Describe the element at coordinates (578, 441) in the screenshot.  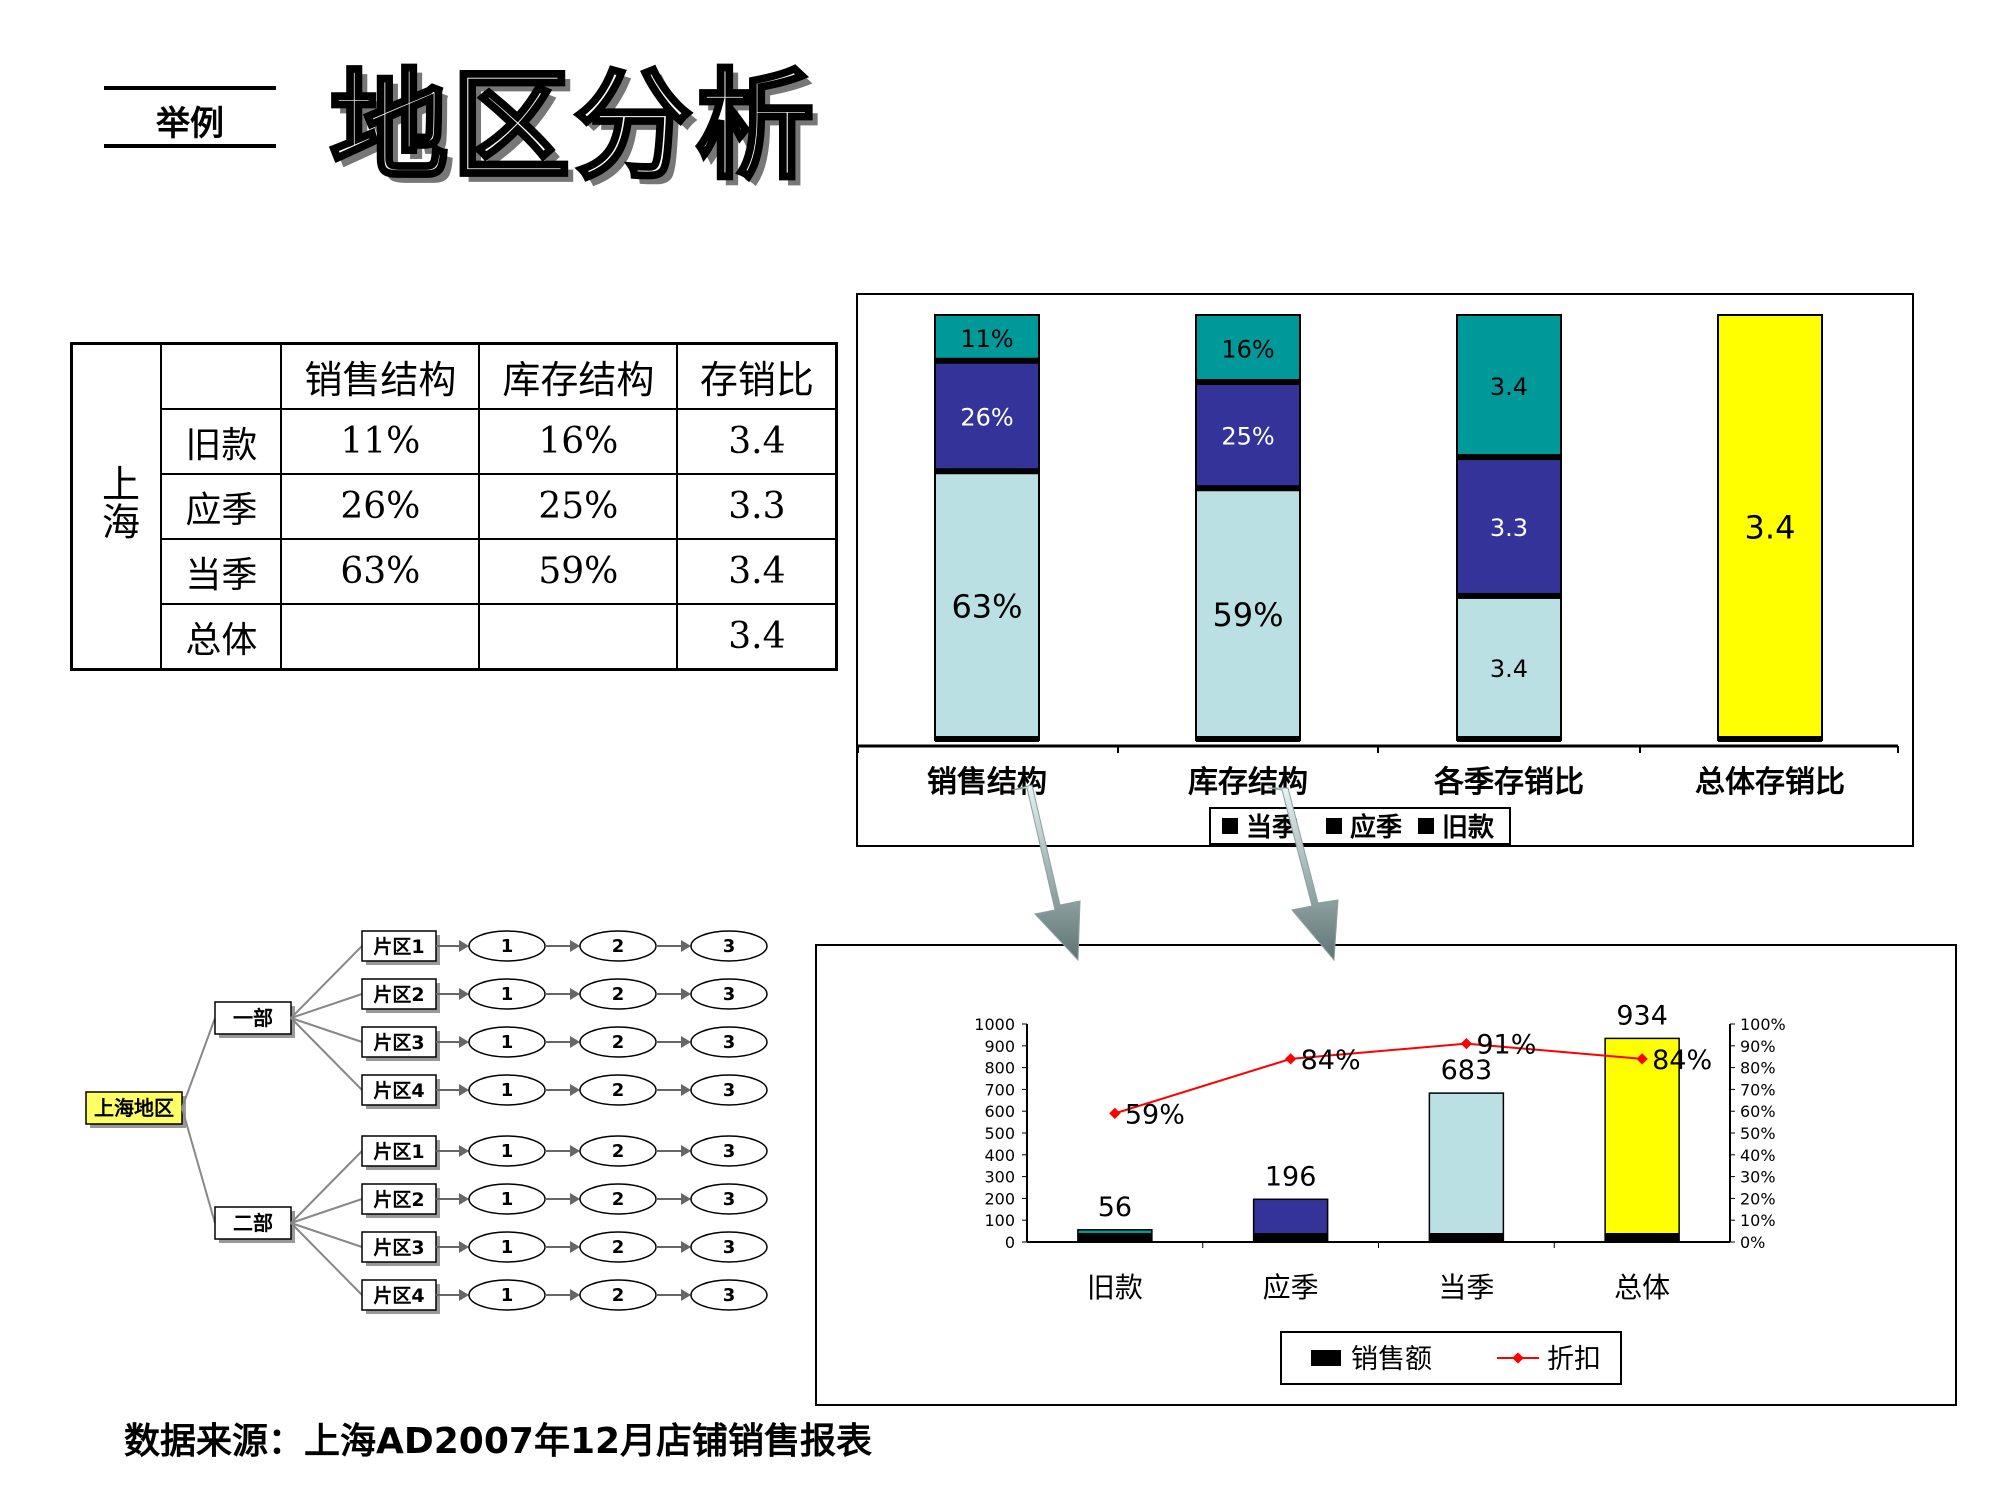
I see `stock-cell: 16%` at that location.